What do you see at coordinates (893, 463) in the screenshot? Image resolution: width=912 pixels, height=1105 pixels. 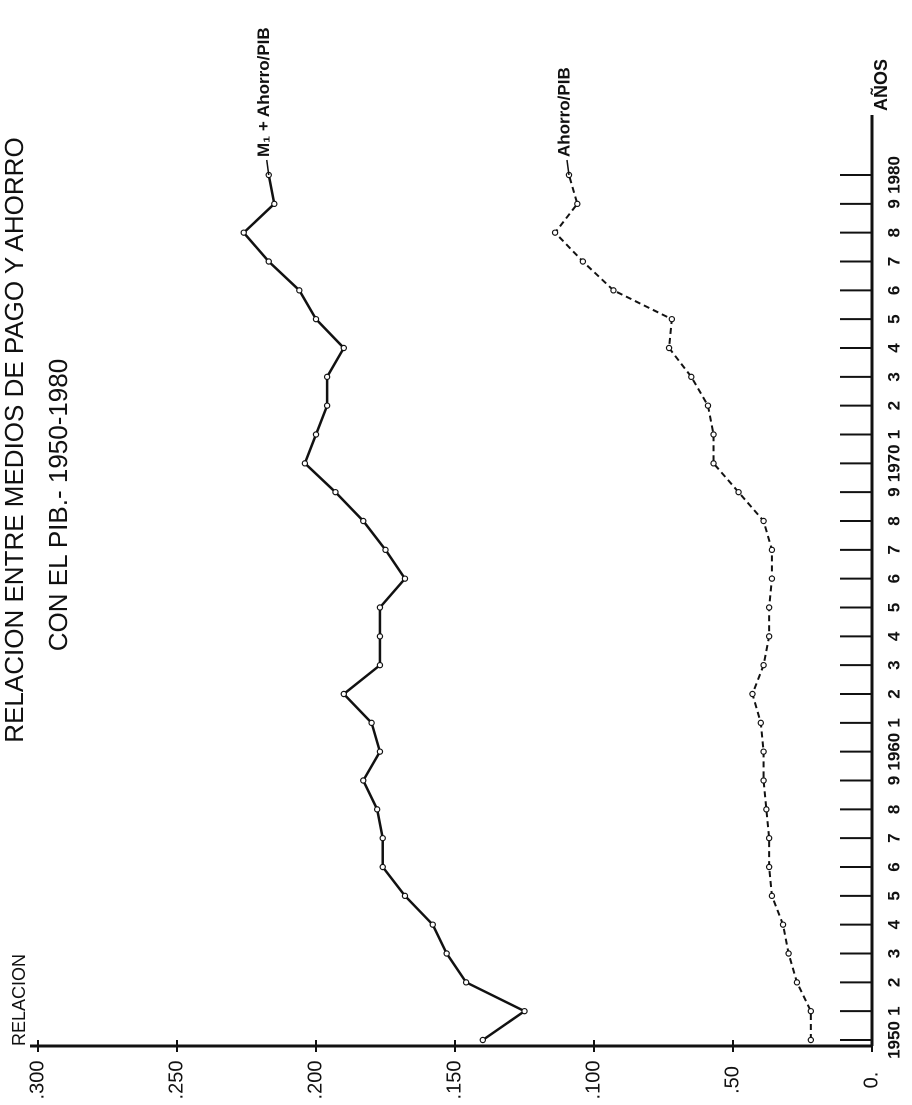 I see `x-tick-label: 1970` at bounding box center [893, 463].